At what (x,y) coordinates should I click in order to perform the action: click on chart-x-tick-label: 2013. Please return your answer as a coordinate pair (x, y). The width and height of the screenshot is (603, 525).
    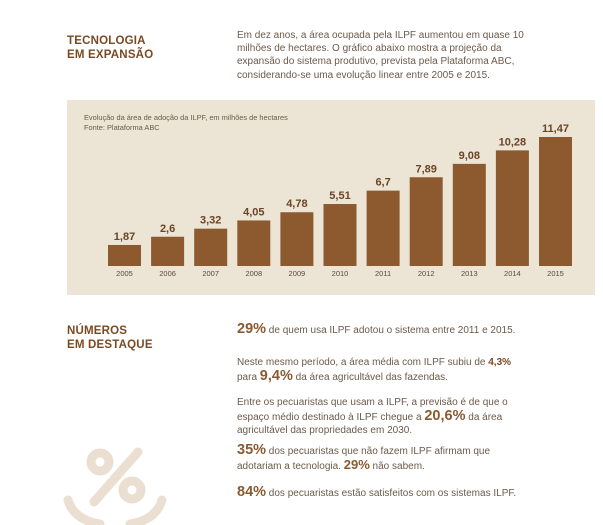
    Looking at the image, I should click on (469, 273).